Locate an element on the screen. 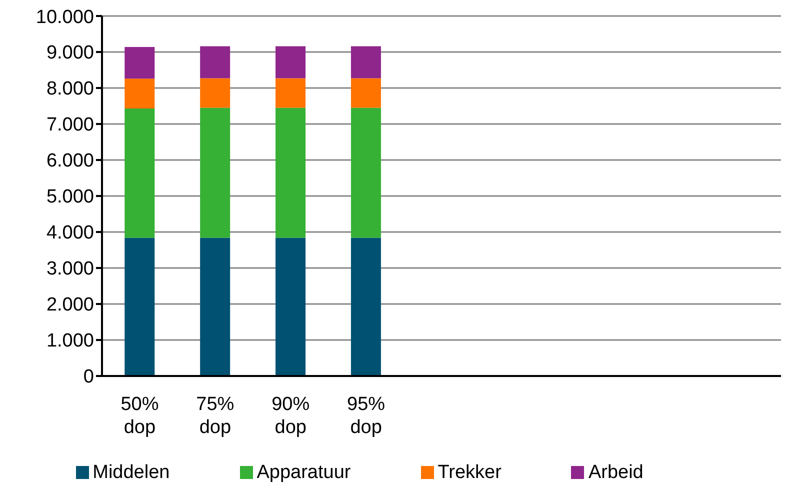 The width and height of the screenshot is (791, 492). y-tick-label: 4.000 is located at coordinates (70, 233).